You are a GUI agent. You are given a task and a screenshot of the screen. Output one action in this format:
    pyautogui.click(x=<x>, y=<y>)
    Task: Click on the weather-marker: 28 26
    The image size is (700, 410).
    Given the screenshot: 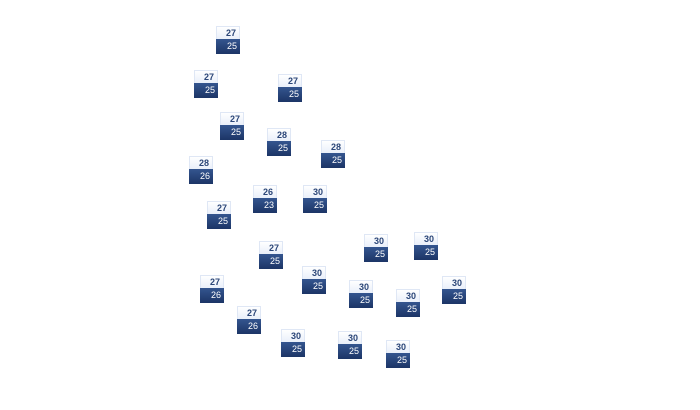 What is the action you would take?
    pyautogui.click(x=201, y=170)
    